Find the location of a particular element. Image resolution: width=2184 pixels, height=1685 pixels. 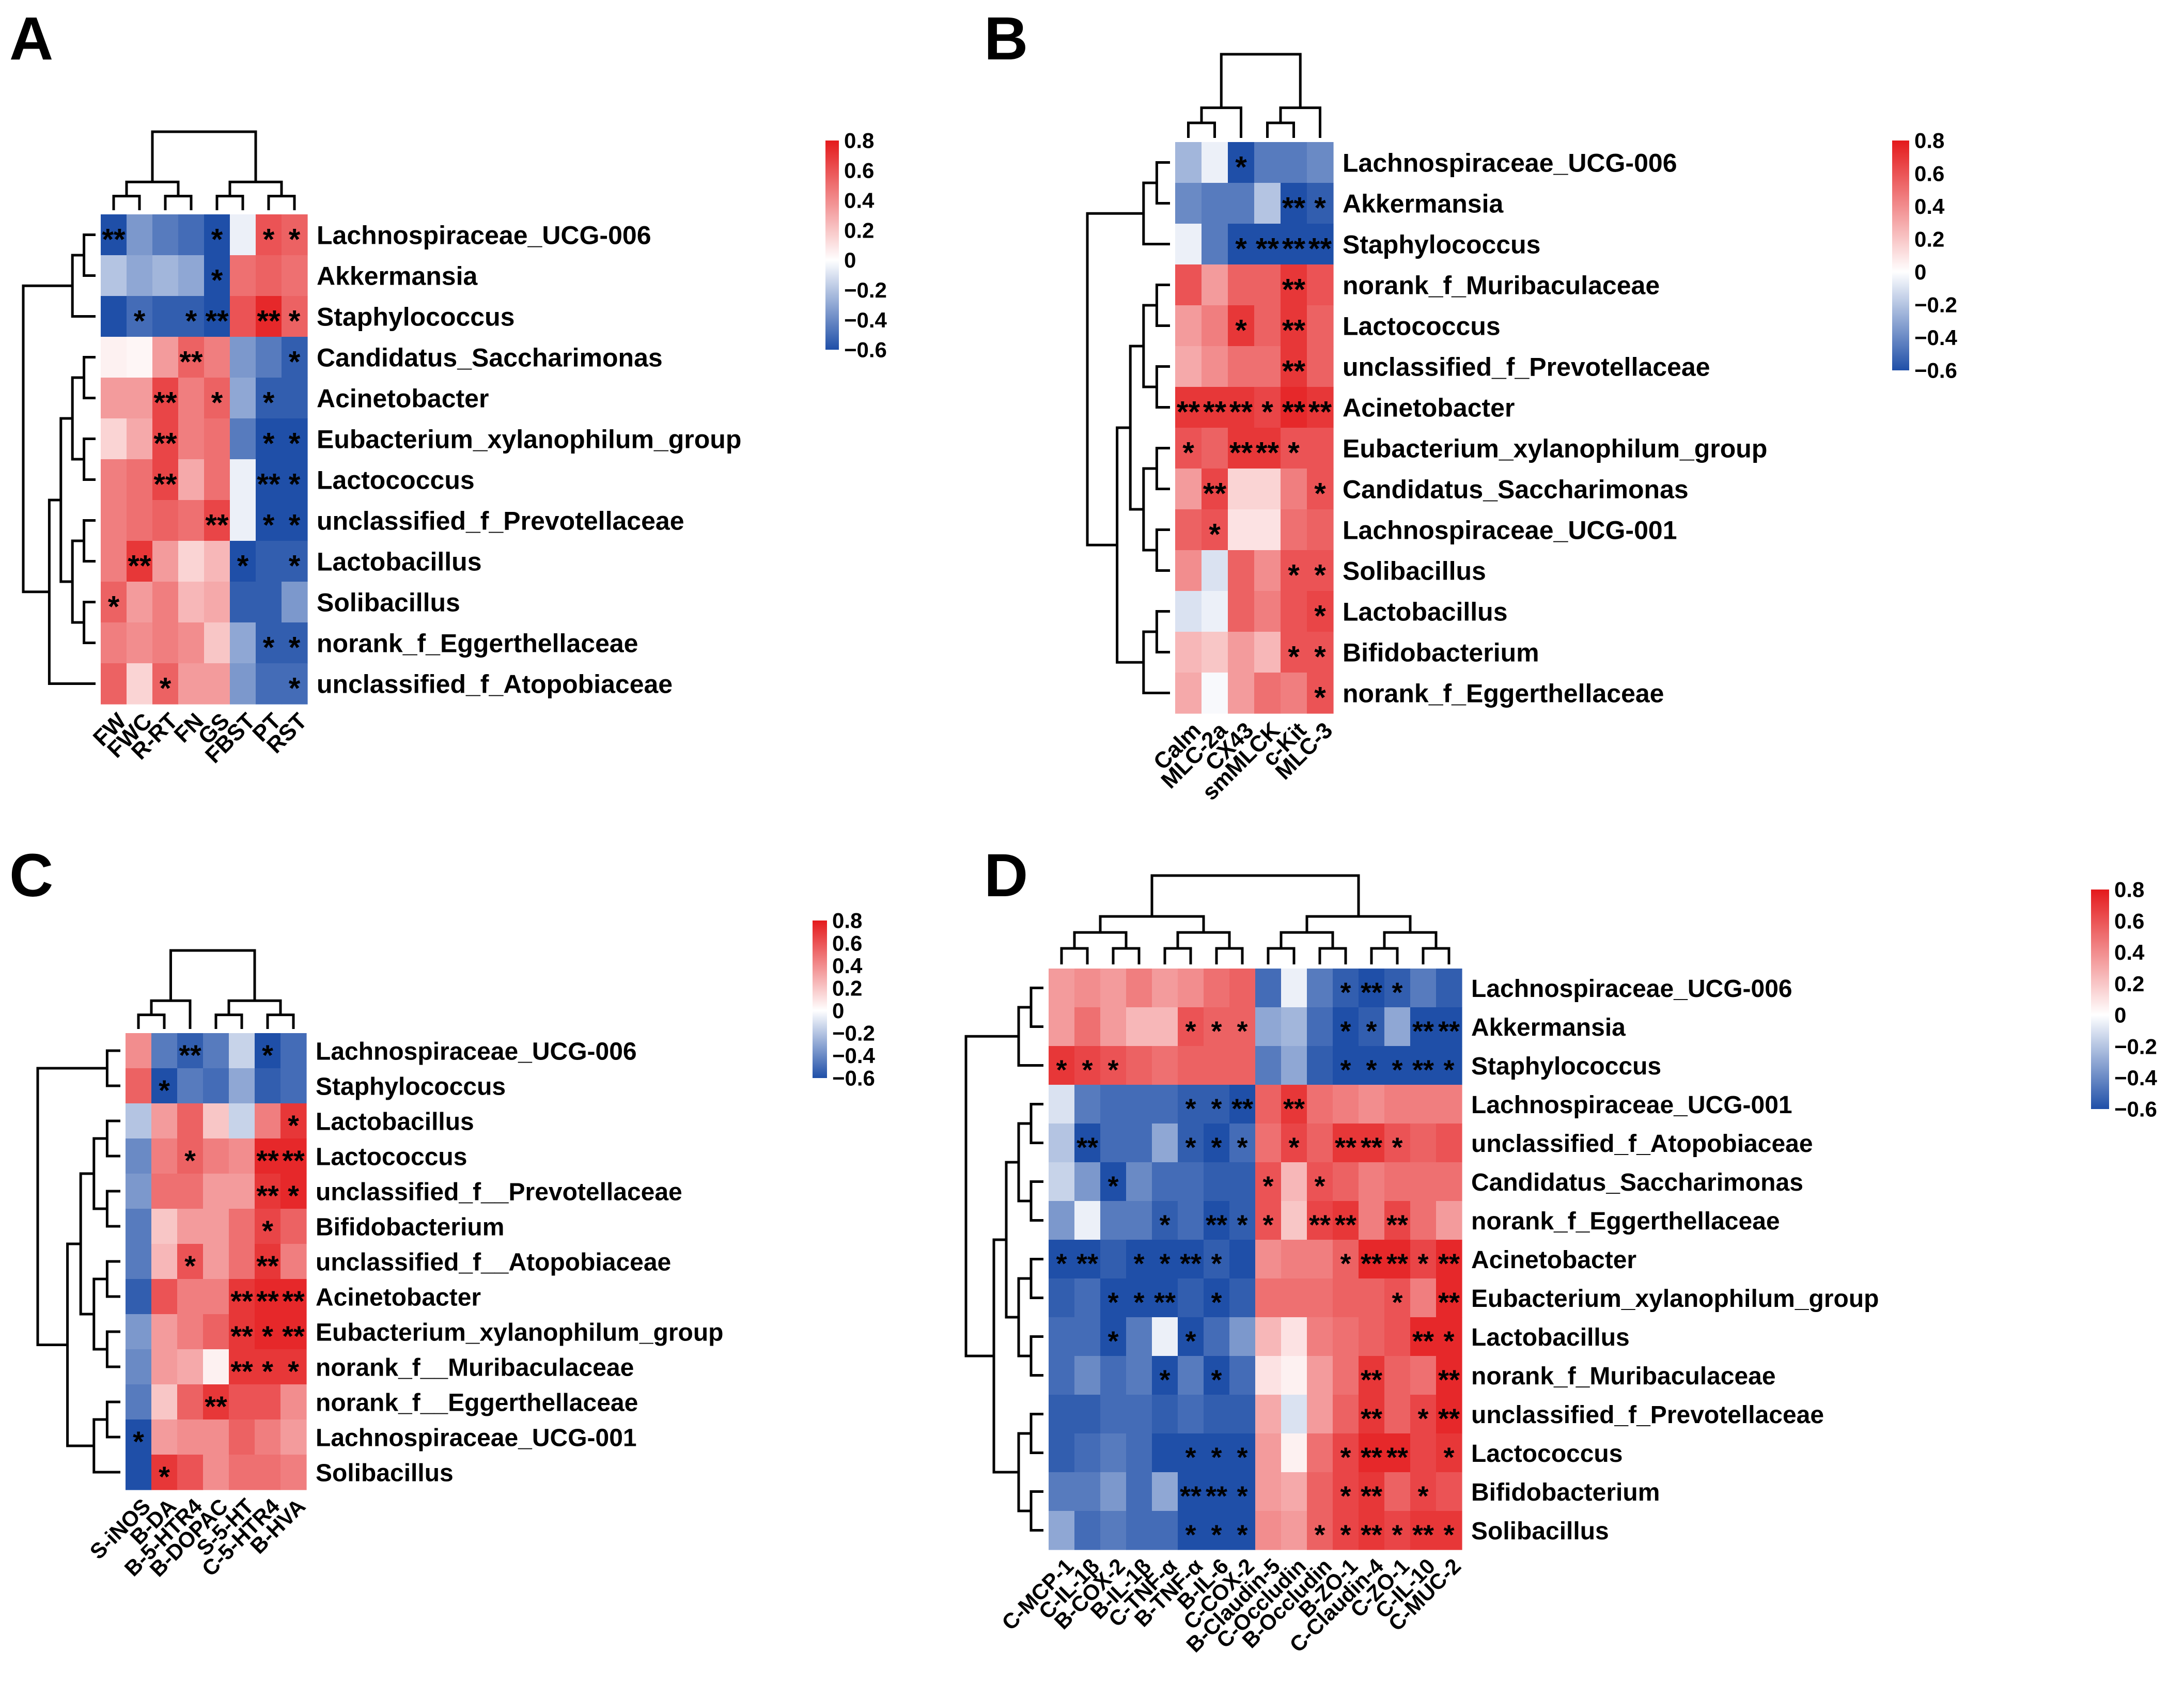

colorbar-tick-label: 0.4 is located at coordinates (847, 966).